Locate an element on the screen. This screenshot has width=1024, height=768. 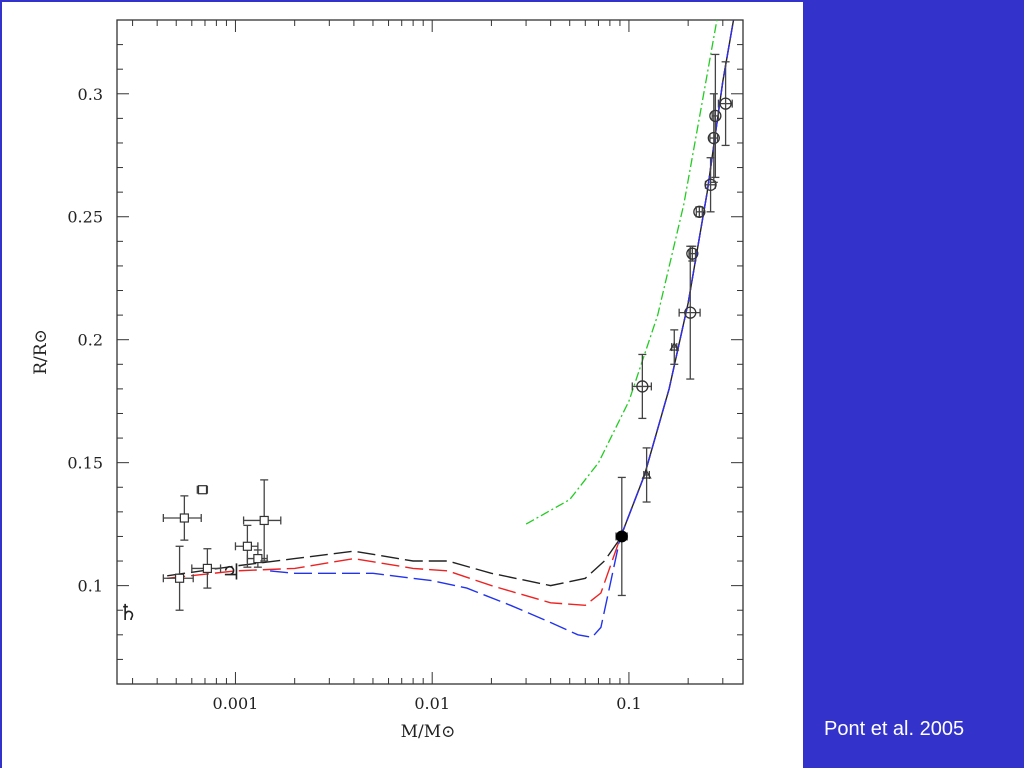
blue-model-curve is located at coordinates (445, 588).